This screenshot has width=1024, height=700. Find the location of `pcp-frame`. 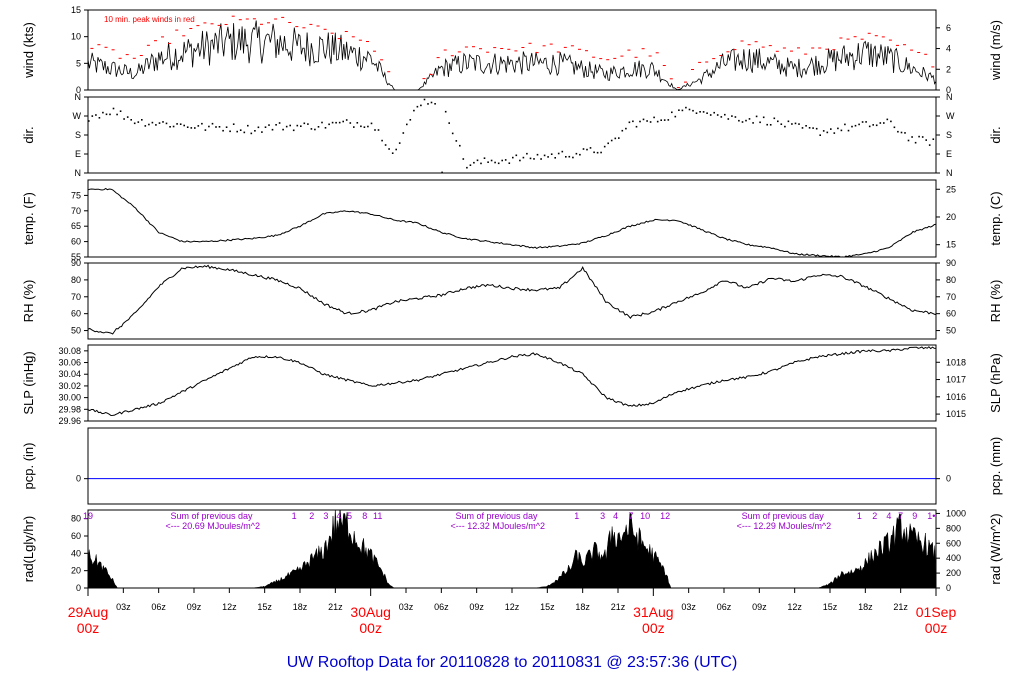

pcp-frame is located at coordinates (512, 466).